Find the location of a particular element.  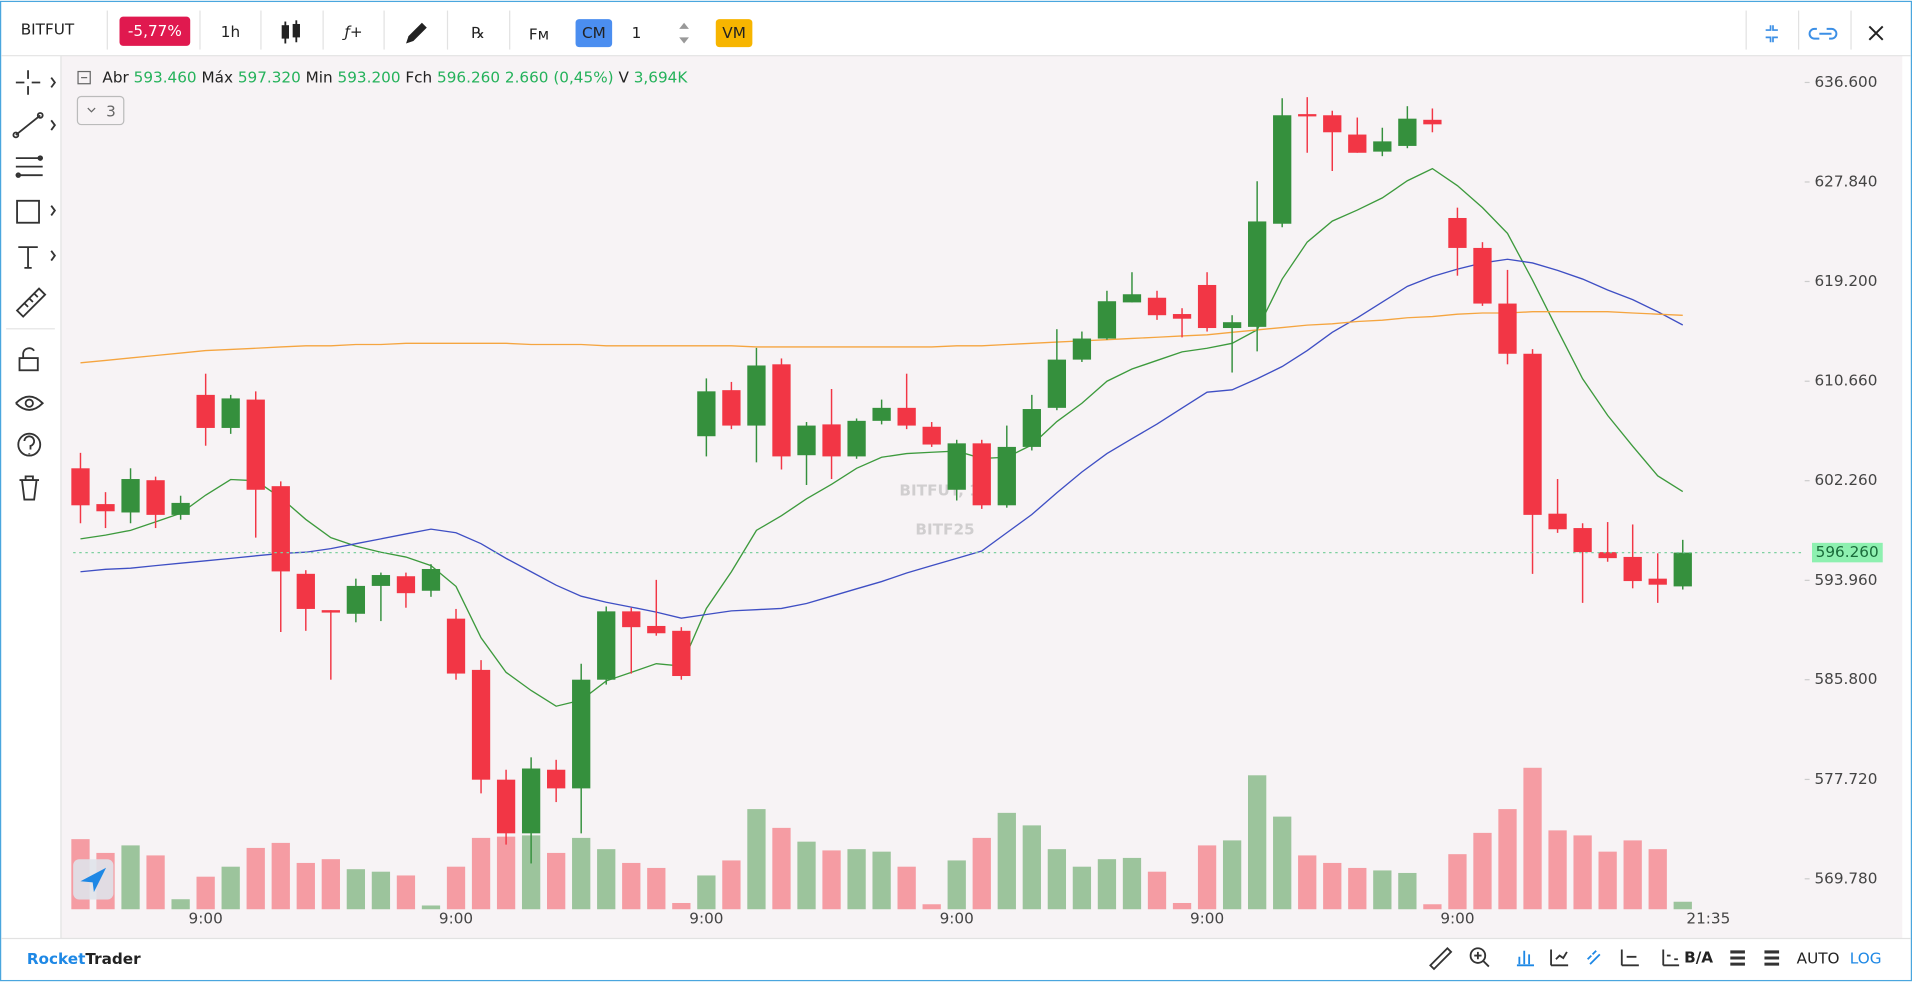

last-price-tag is located at coordinates (1847, 552).